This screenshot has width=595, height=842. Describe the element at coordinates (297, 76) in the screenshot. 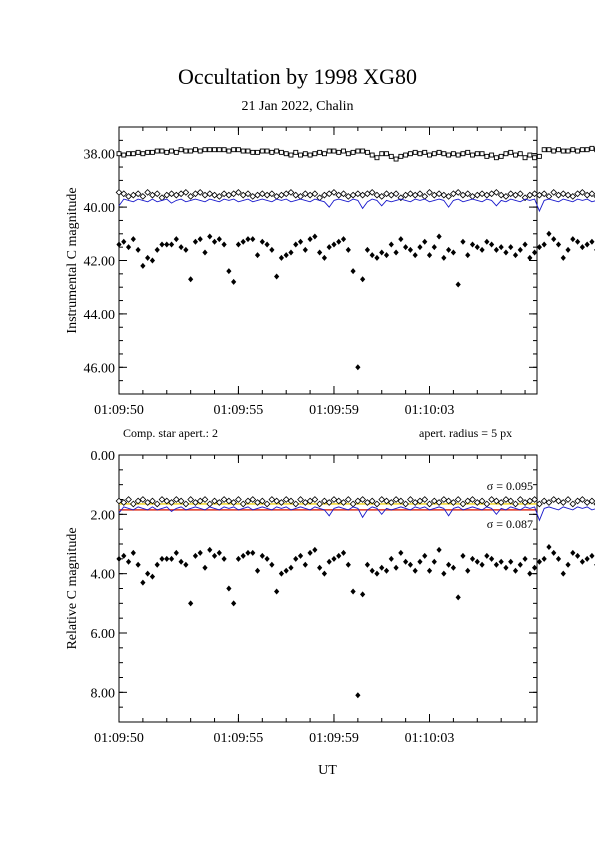

I see `chart-title: Occultation by 1998 XG80` at that location.